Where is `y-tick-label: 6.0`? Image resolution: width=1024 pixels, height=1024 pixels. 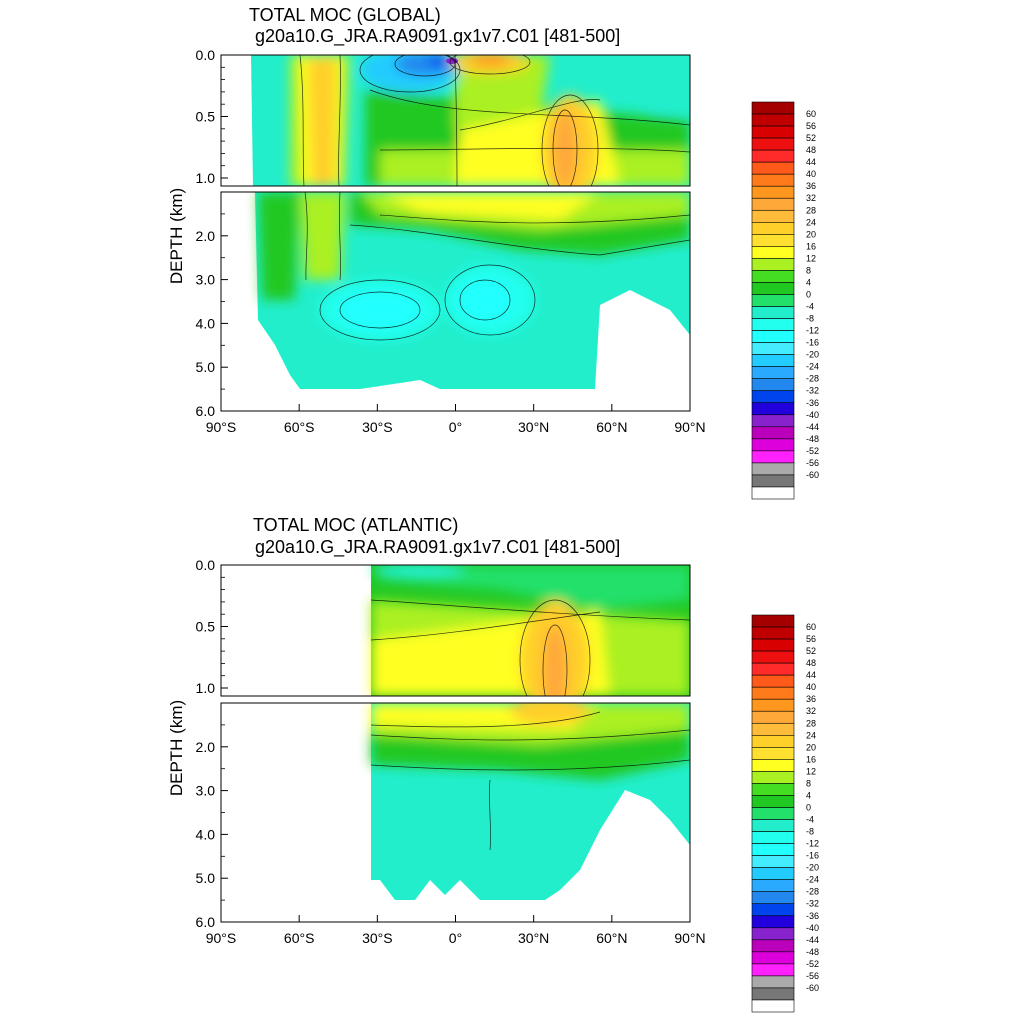
y-tick-label: 6.0 is located at coordinates (206, 411).